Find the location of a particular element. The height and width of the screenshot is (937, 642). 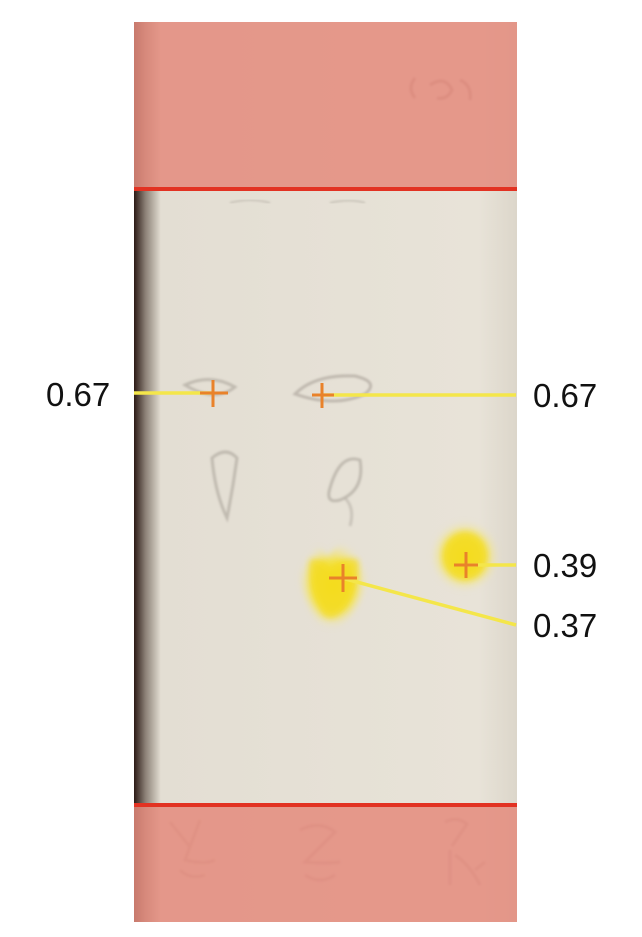

rf-label-lane1: 0.67 is located at coordinates (78, 394).